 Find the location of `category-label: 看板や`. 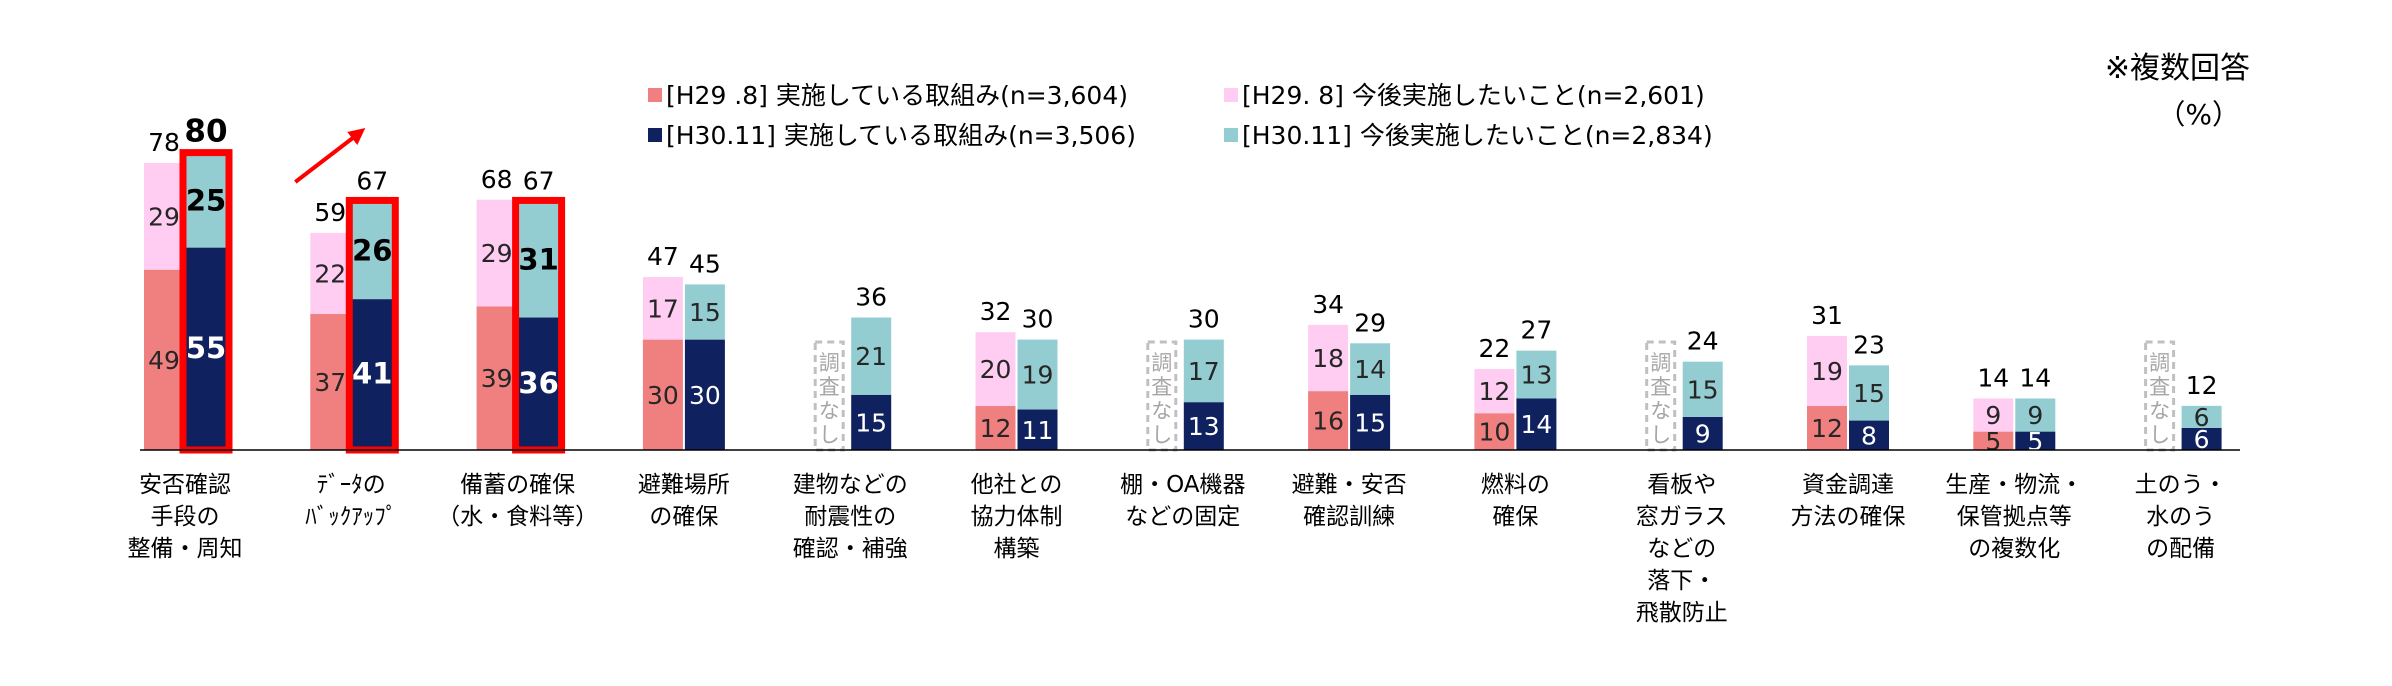

category-label: 看板や is located at coordinates (1681, 485).